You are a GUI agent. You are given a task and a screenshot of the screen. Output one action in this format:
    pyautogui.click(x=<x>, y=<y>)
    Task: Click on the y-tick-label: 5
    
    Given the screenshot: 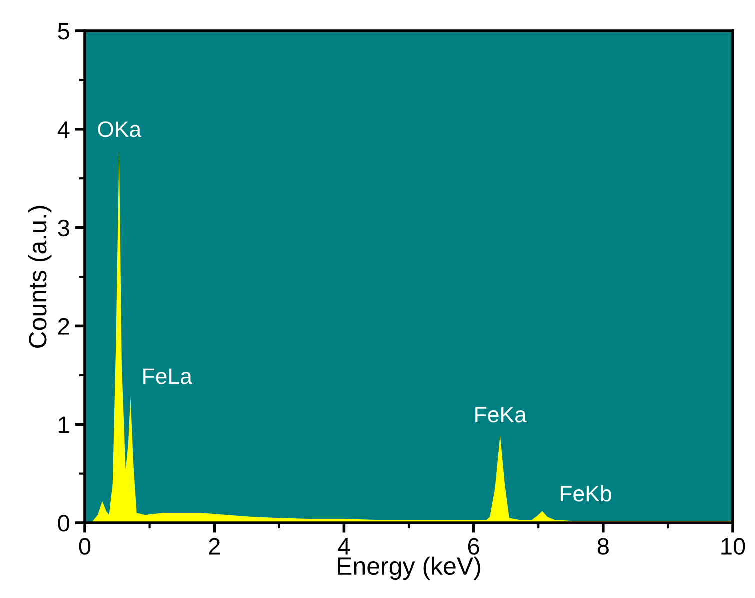 What is the action you would take?
    pyautogui.click(x=64, y=31)
    